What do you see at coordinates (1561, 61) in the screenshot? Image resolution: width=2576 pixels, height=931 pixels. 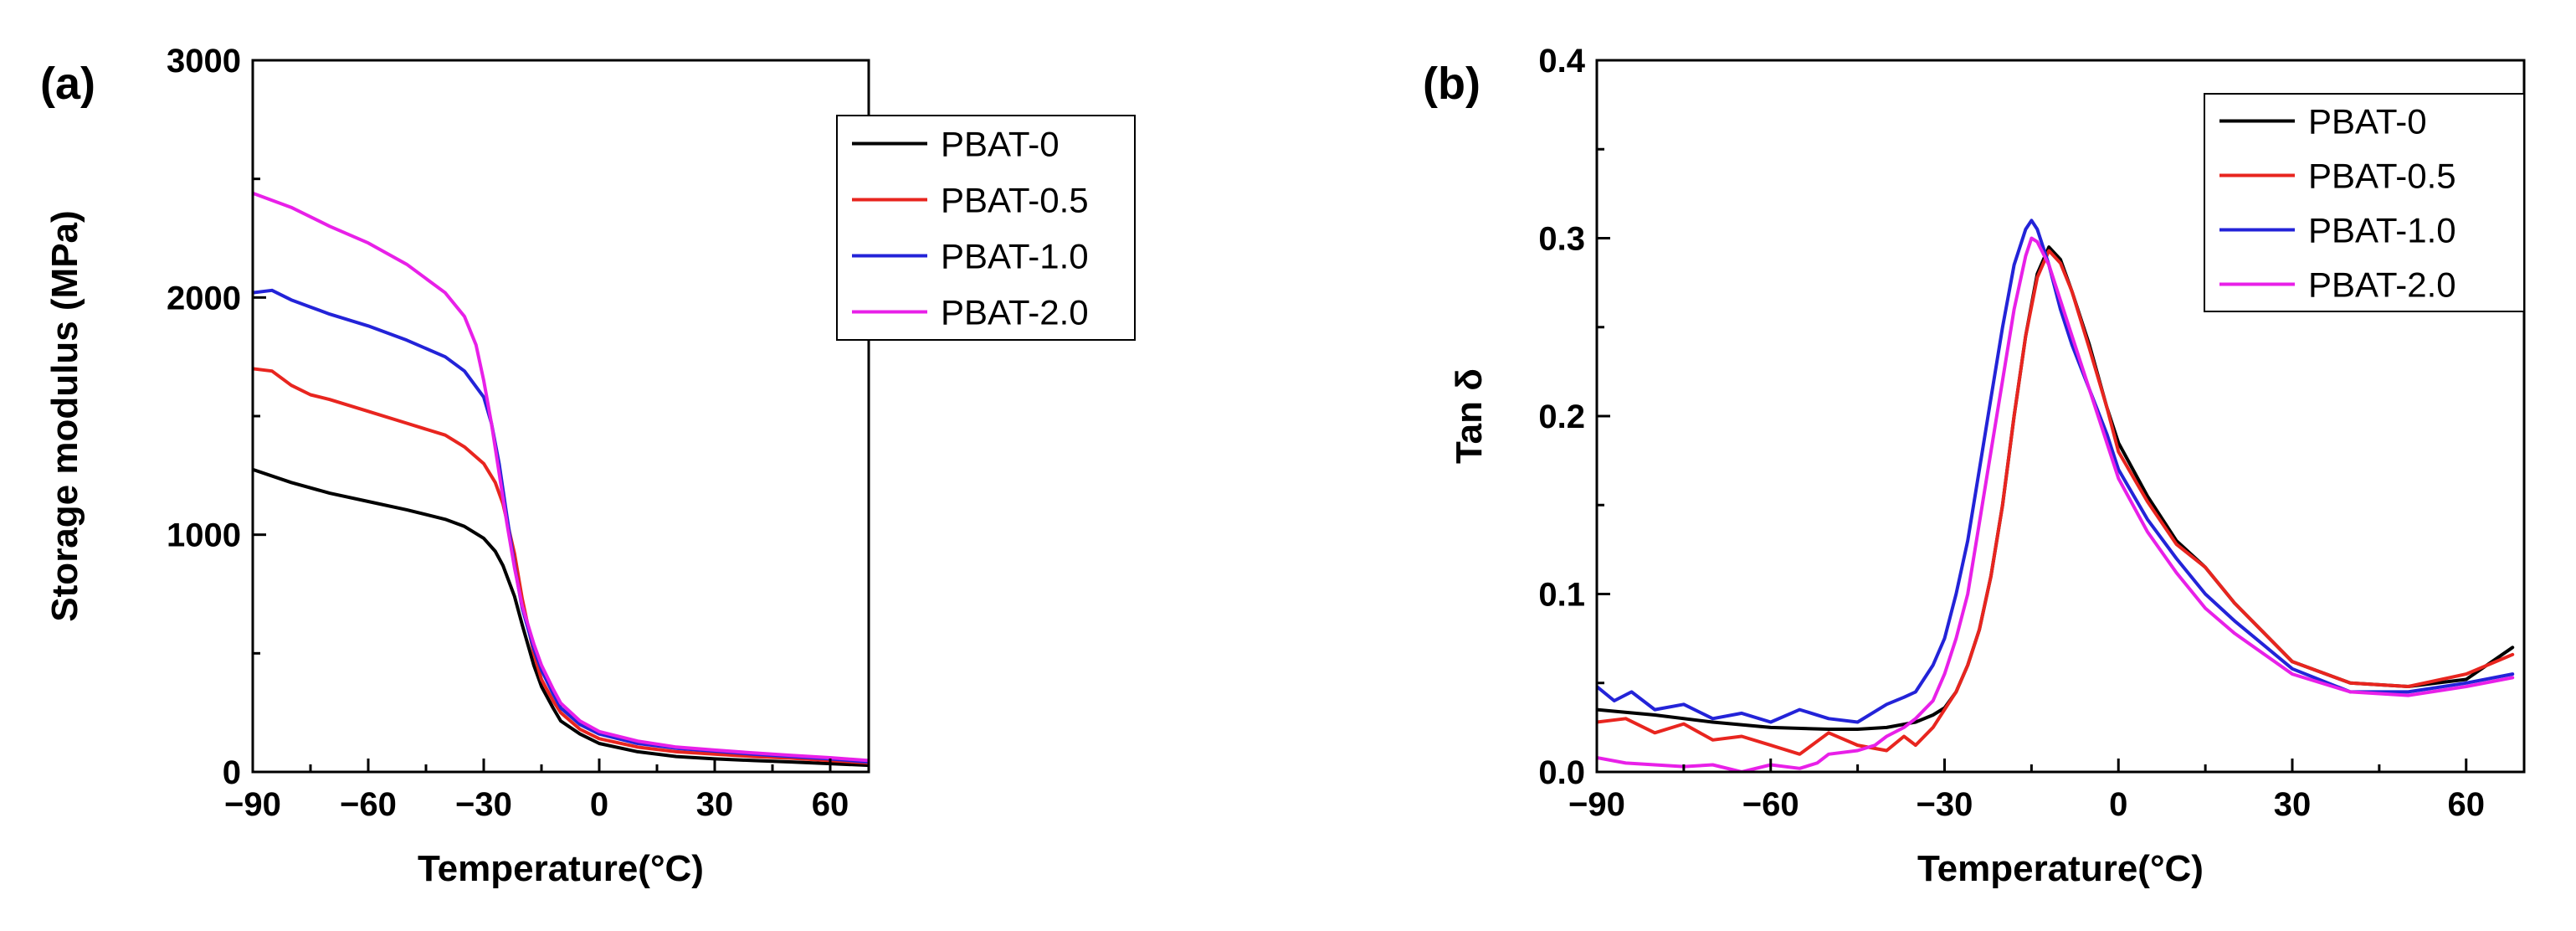 I see `y-tick-label: 0.4` at bounding box center [1561, 61].